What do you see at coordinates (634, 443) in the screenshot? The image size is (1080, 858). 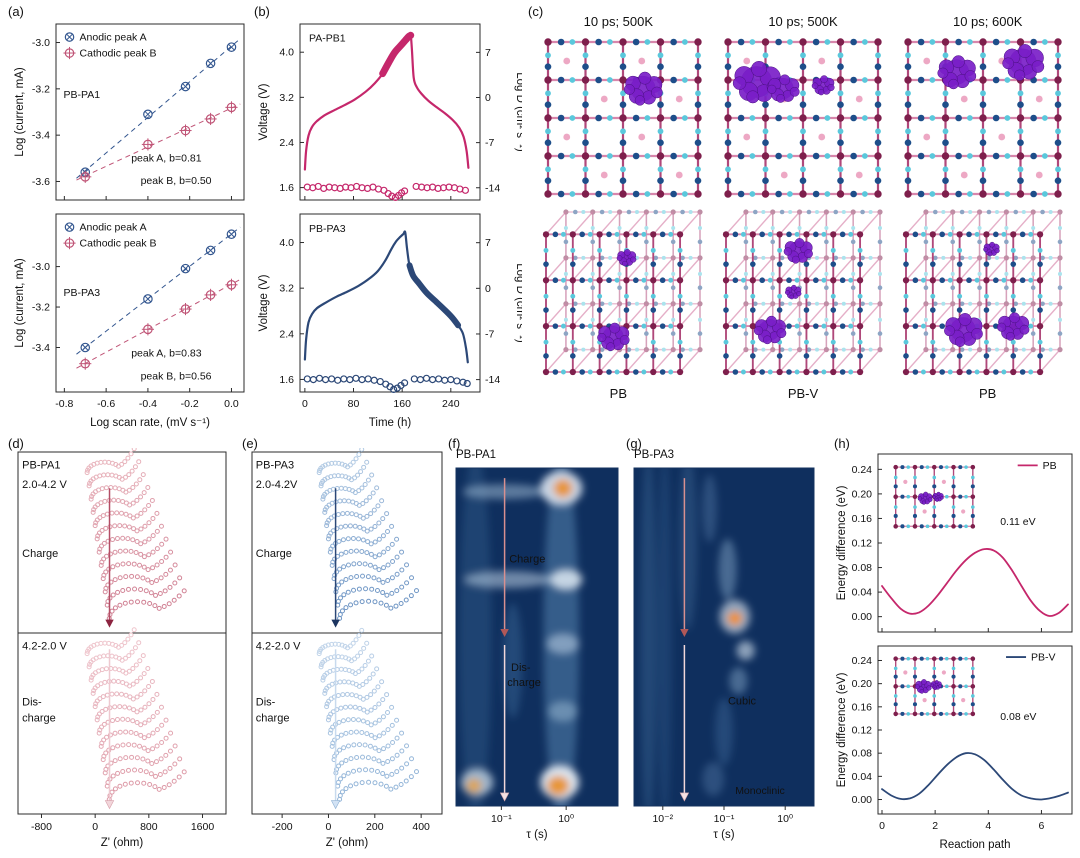 I see `panel-letter-g: (g)` at bounding box center [634, 443].